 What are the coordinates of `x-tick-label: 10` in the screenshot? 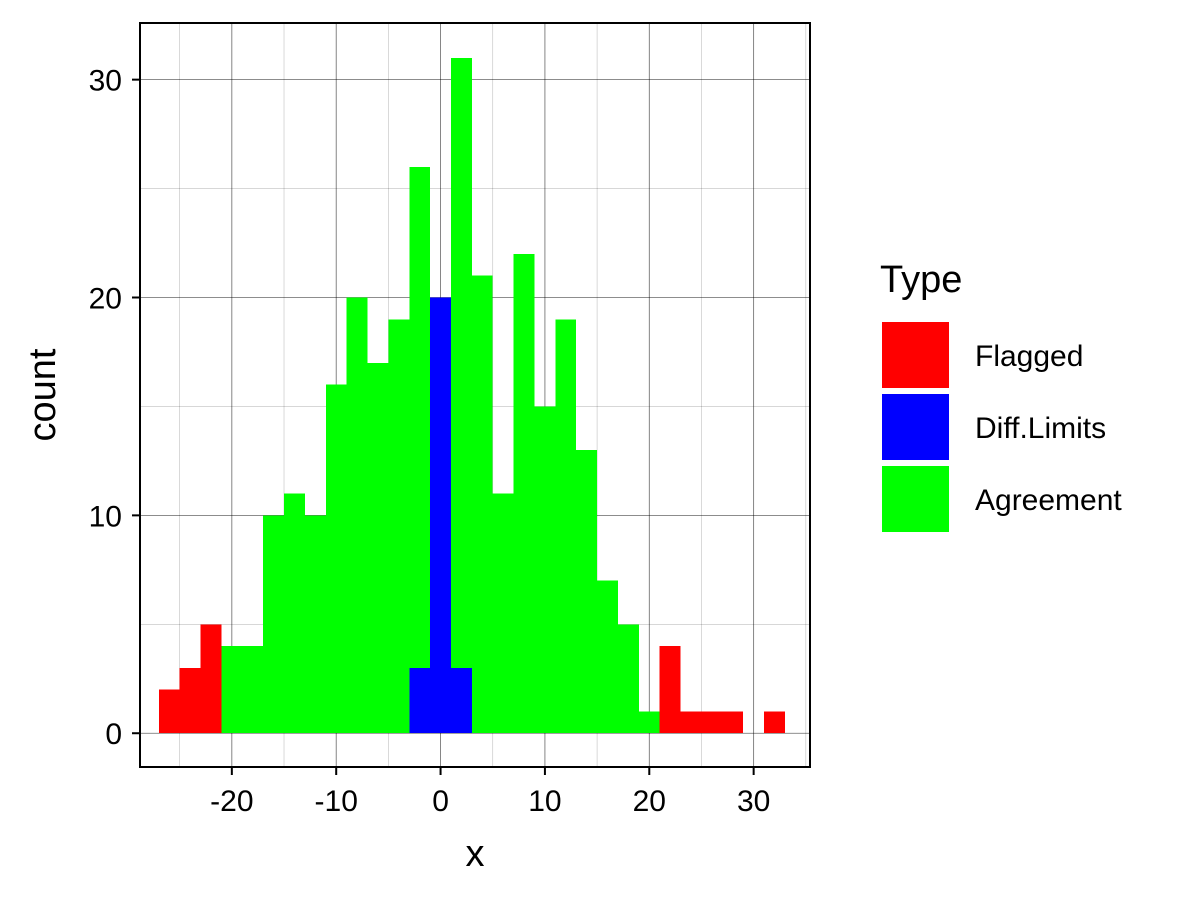 It's located at (544, 801).